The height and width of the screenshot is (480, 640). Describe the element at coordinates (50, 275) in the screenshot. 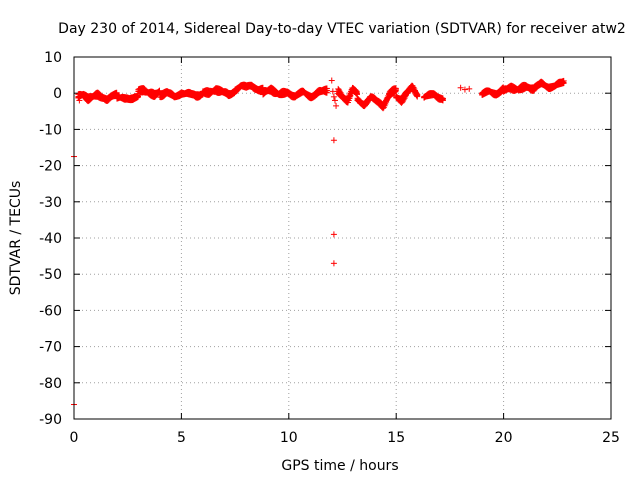

I see `y-tick-label: -50` at that location.